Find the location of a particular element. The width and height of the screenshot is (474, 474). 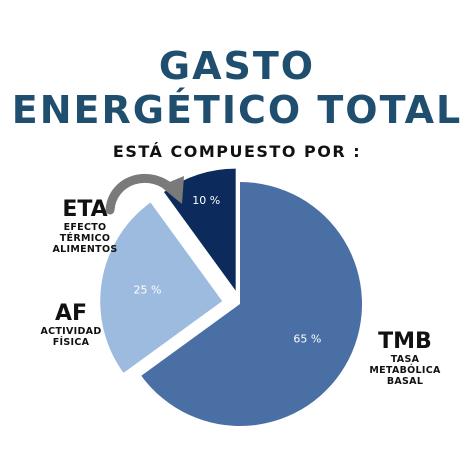

label-eta-desc-1: EFECTO is located at coordinates (85, 227).